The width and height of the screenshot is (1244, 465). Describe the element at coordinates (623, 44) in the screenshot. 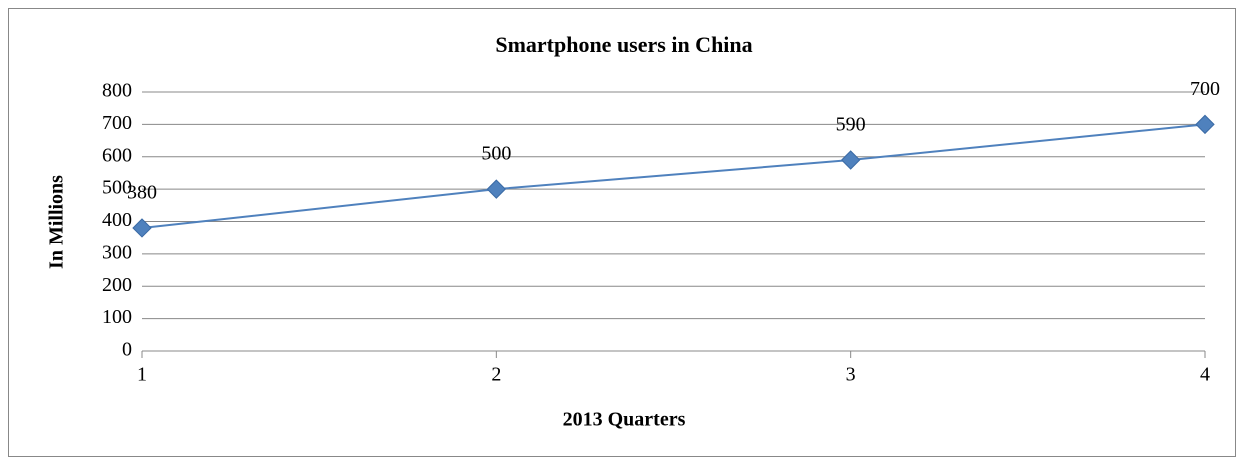

I see `chart-title: Smartphone users in China` at that location.